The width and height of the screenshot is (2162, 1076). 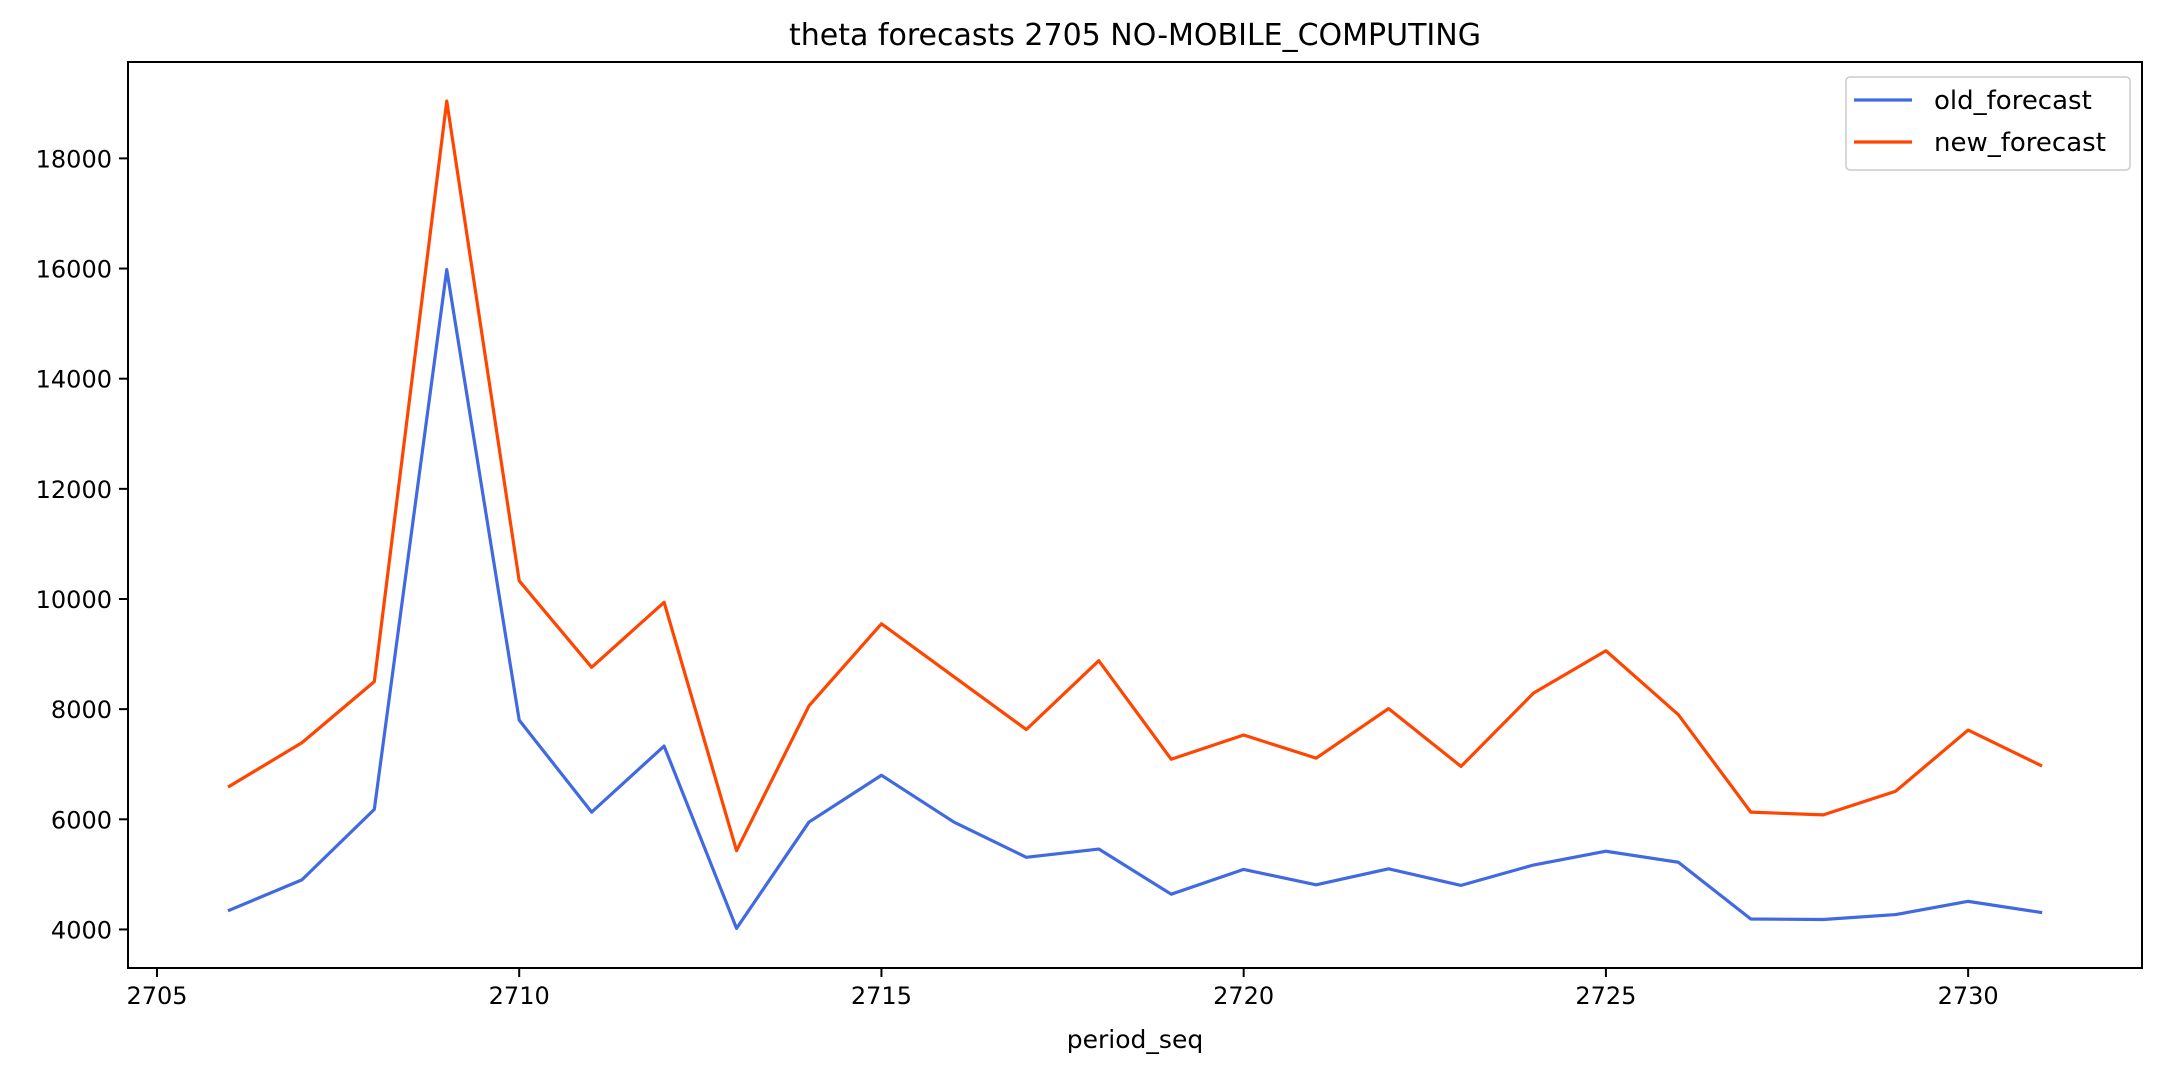 What do you see at coordinates (2020, 143) in the screenshot?
I see `legend-label-new-forecast: new_forecast` at bounding box center [2020, 143].